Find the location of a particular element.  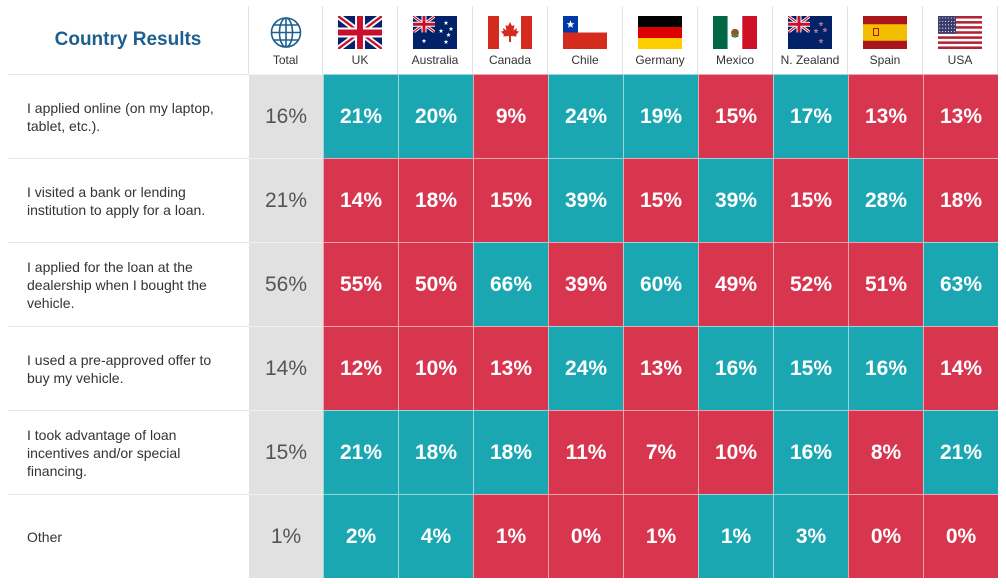

column-header-usa: USA is located at coordinates (960, 40).